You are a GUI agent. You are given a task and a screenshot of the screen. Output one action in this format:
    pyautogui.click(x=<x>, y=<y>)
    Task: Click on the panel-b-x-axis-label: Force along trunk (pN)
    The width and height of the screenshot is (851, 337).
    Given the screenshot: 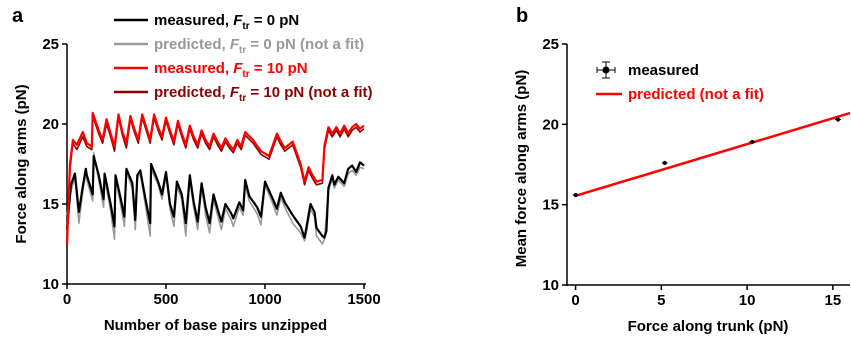 What is the action you would take?
    pyautogui.click(x=708, y=326)
    